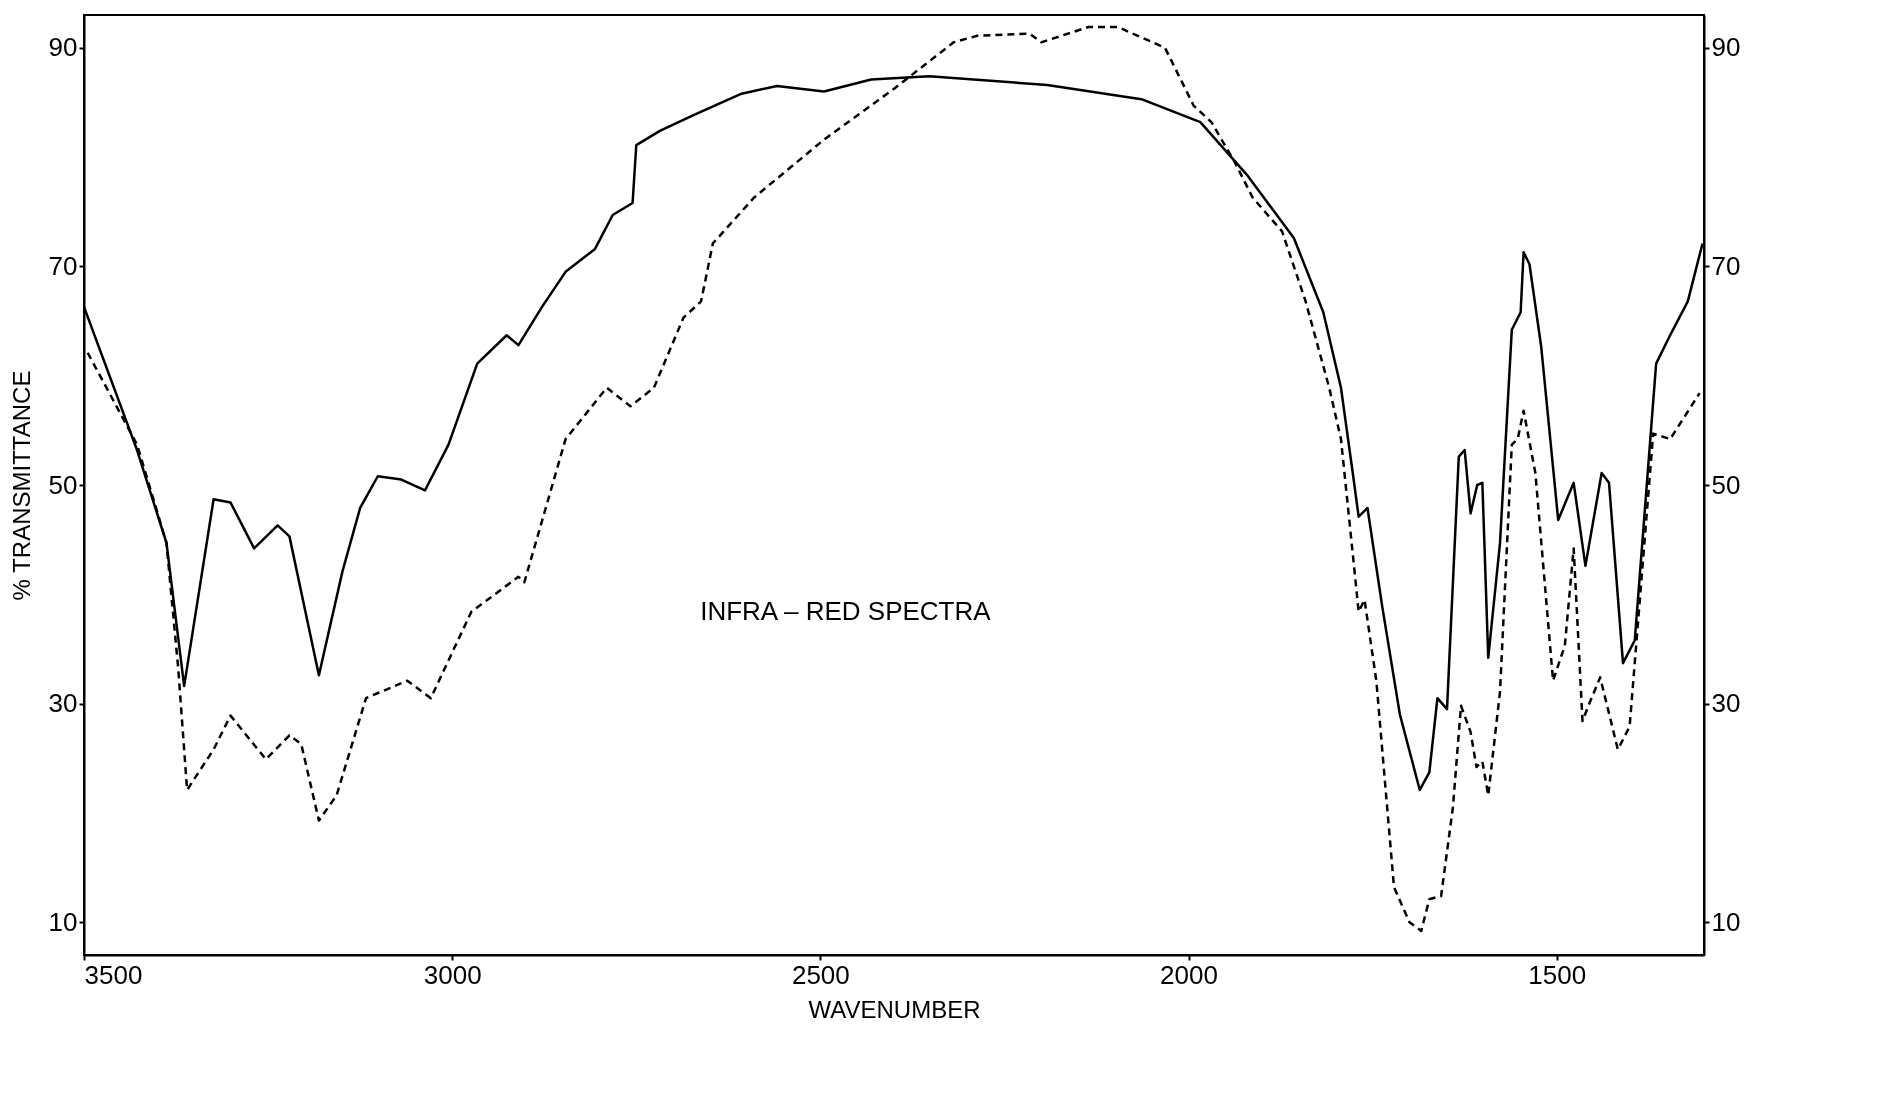  What do you see at coordinates (1726, 484) in the screenshot?
I see `y2-tick-label: 50` at bounding box center [1726, 484].